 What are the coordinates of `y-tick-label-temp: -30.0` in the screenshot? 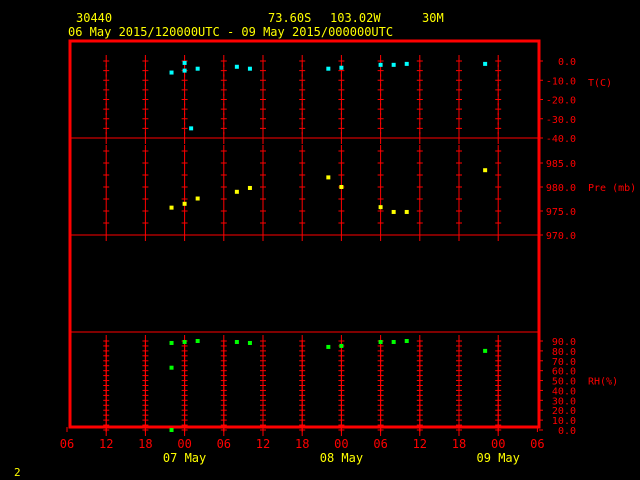 It's located at (561, 120).